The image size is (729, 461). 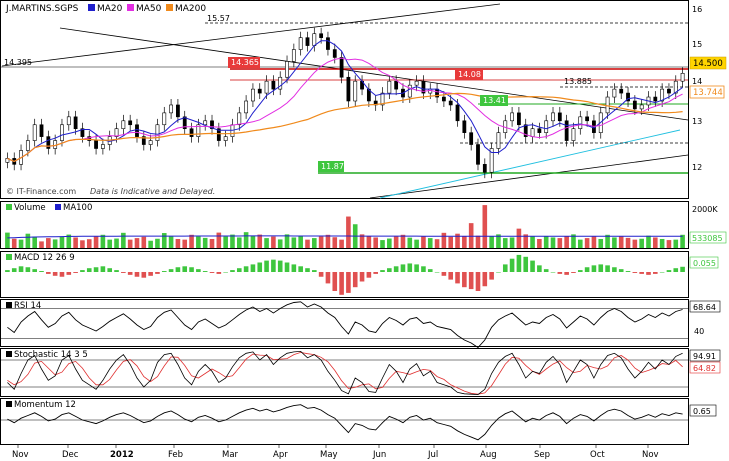 I want to click on x-tick-label: Mar, so click(x=230, y=455).